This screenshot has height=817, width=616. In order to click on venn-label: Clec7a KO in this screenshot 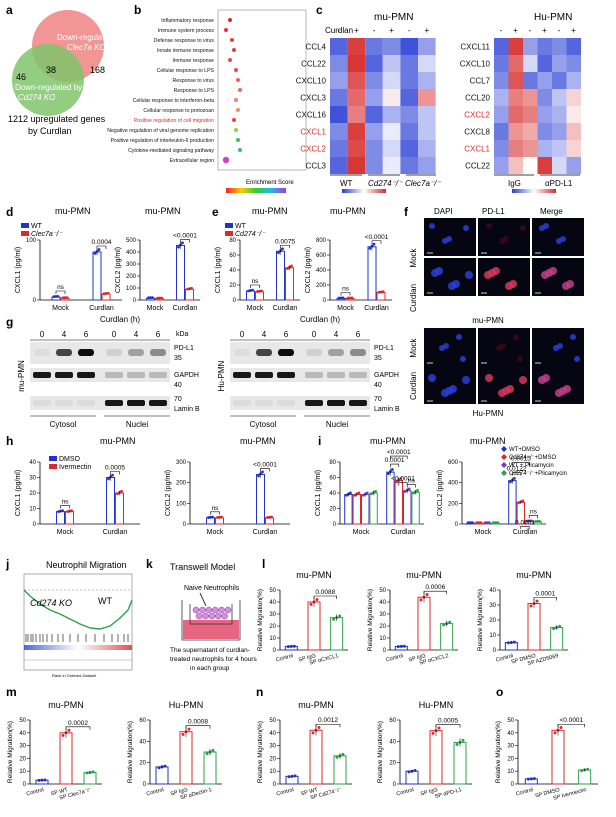, I will do `click(86, 47)`.